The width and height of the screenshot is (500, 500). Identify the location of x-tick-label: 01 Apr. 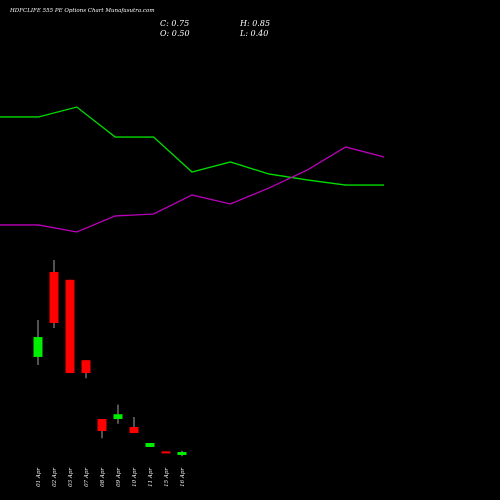
(39, 477).